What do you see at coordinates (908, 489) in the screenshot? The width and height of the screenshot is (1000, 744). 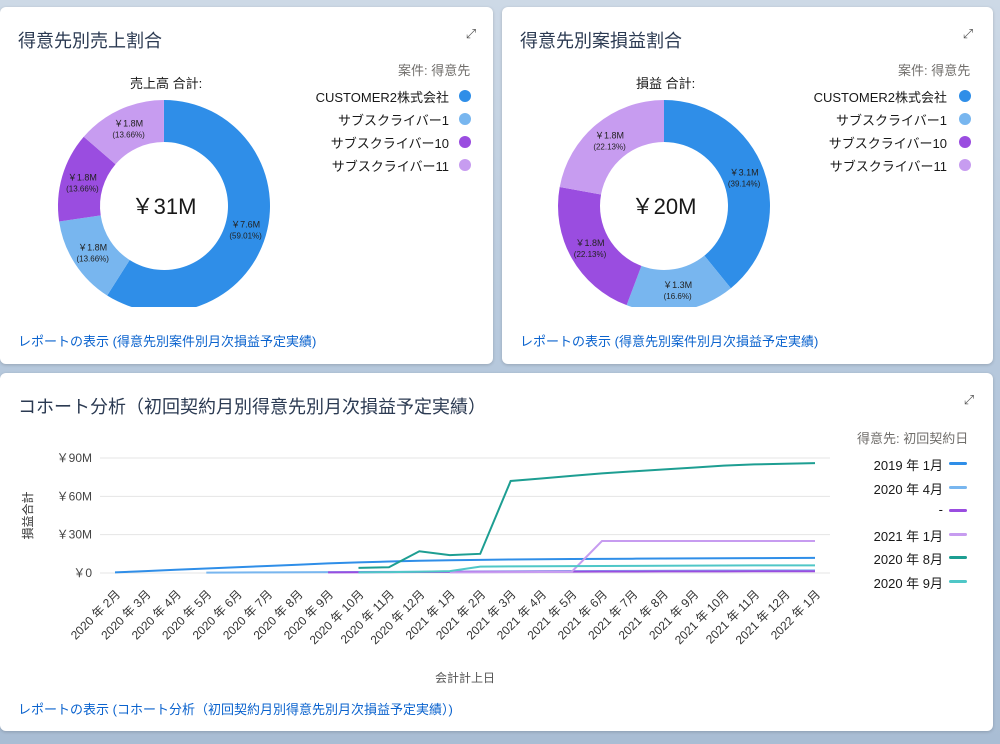 I see `legend-item: 2020 年 4月` at bounding box center [908, 489].